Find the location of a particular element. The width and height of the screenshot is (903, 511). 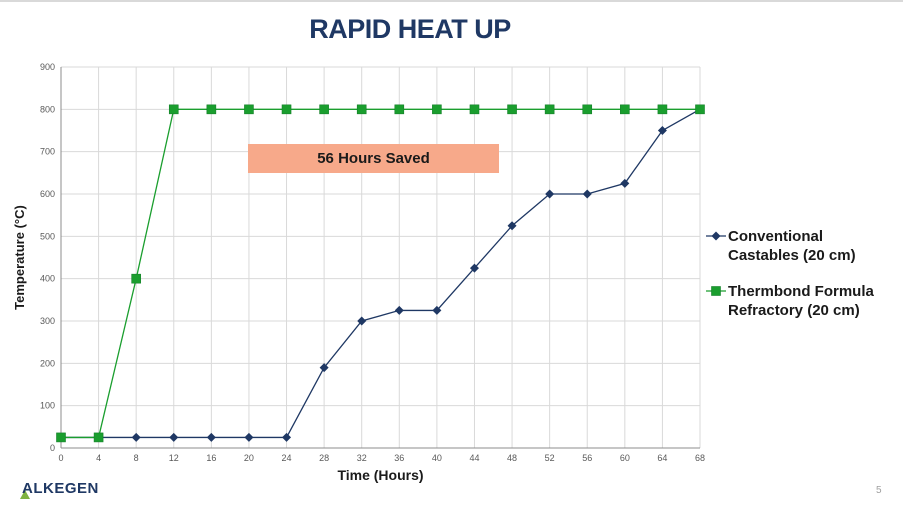

x-tick-label: 60 is located at coordinates (625, 458).